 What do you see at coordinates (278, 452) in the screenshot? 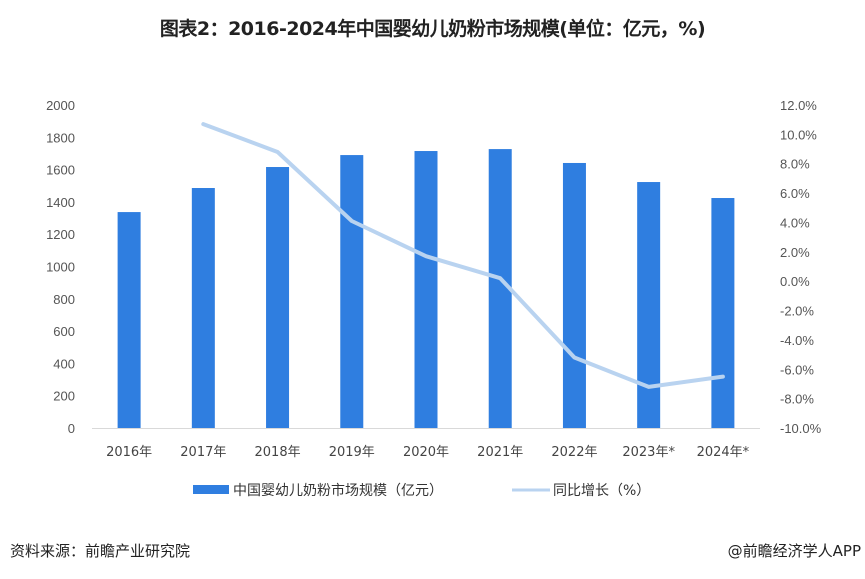
I see `x-tick-label: 2018年` at bounding box center [278, 452].